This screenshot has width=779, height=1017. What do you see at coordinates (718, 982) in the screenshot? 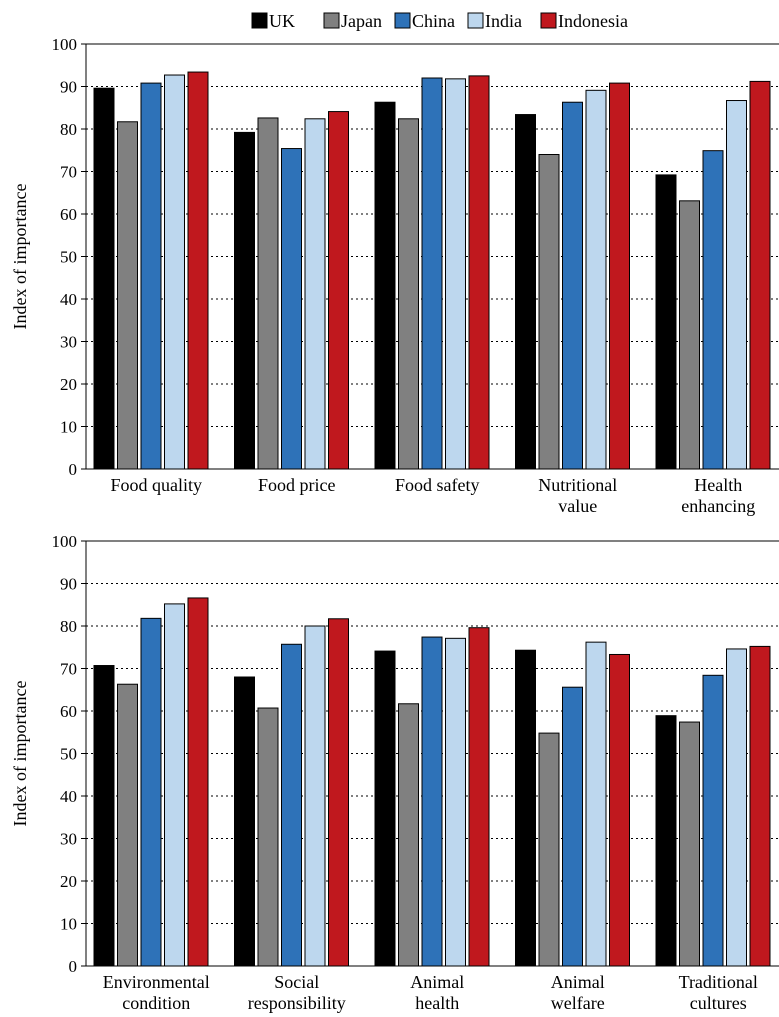
I see `x-category-label: Traditional` at bounding box center [718, 982].